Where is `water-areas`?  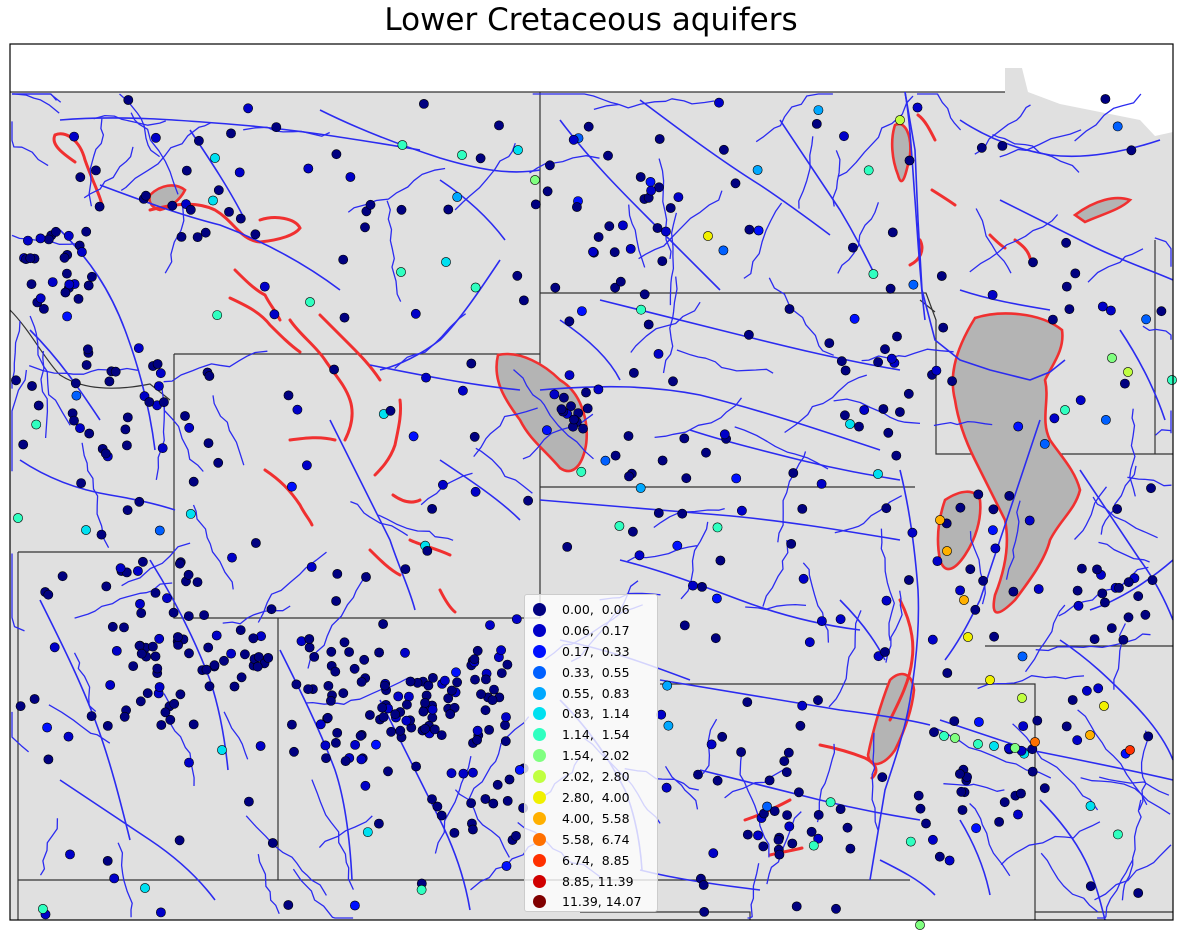 water-areas is located at coordinates (591, 90).